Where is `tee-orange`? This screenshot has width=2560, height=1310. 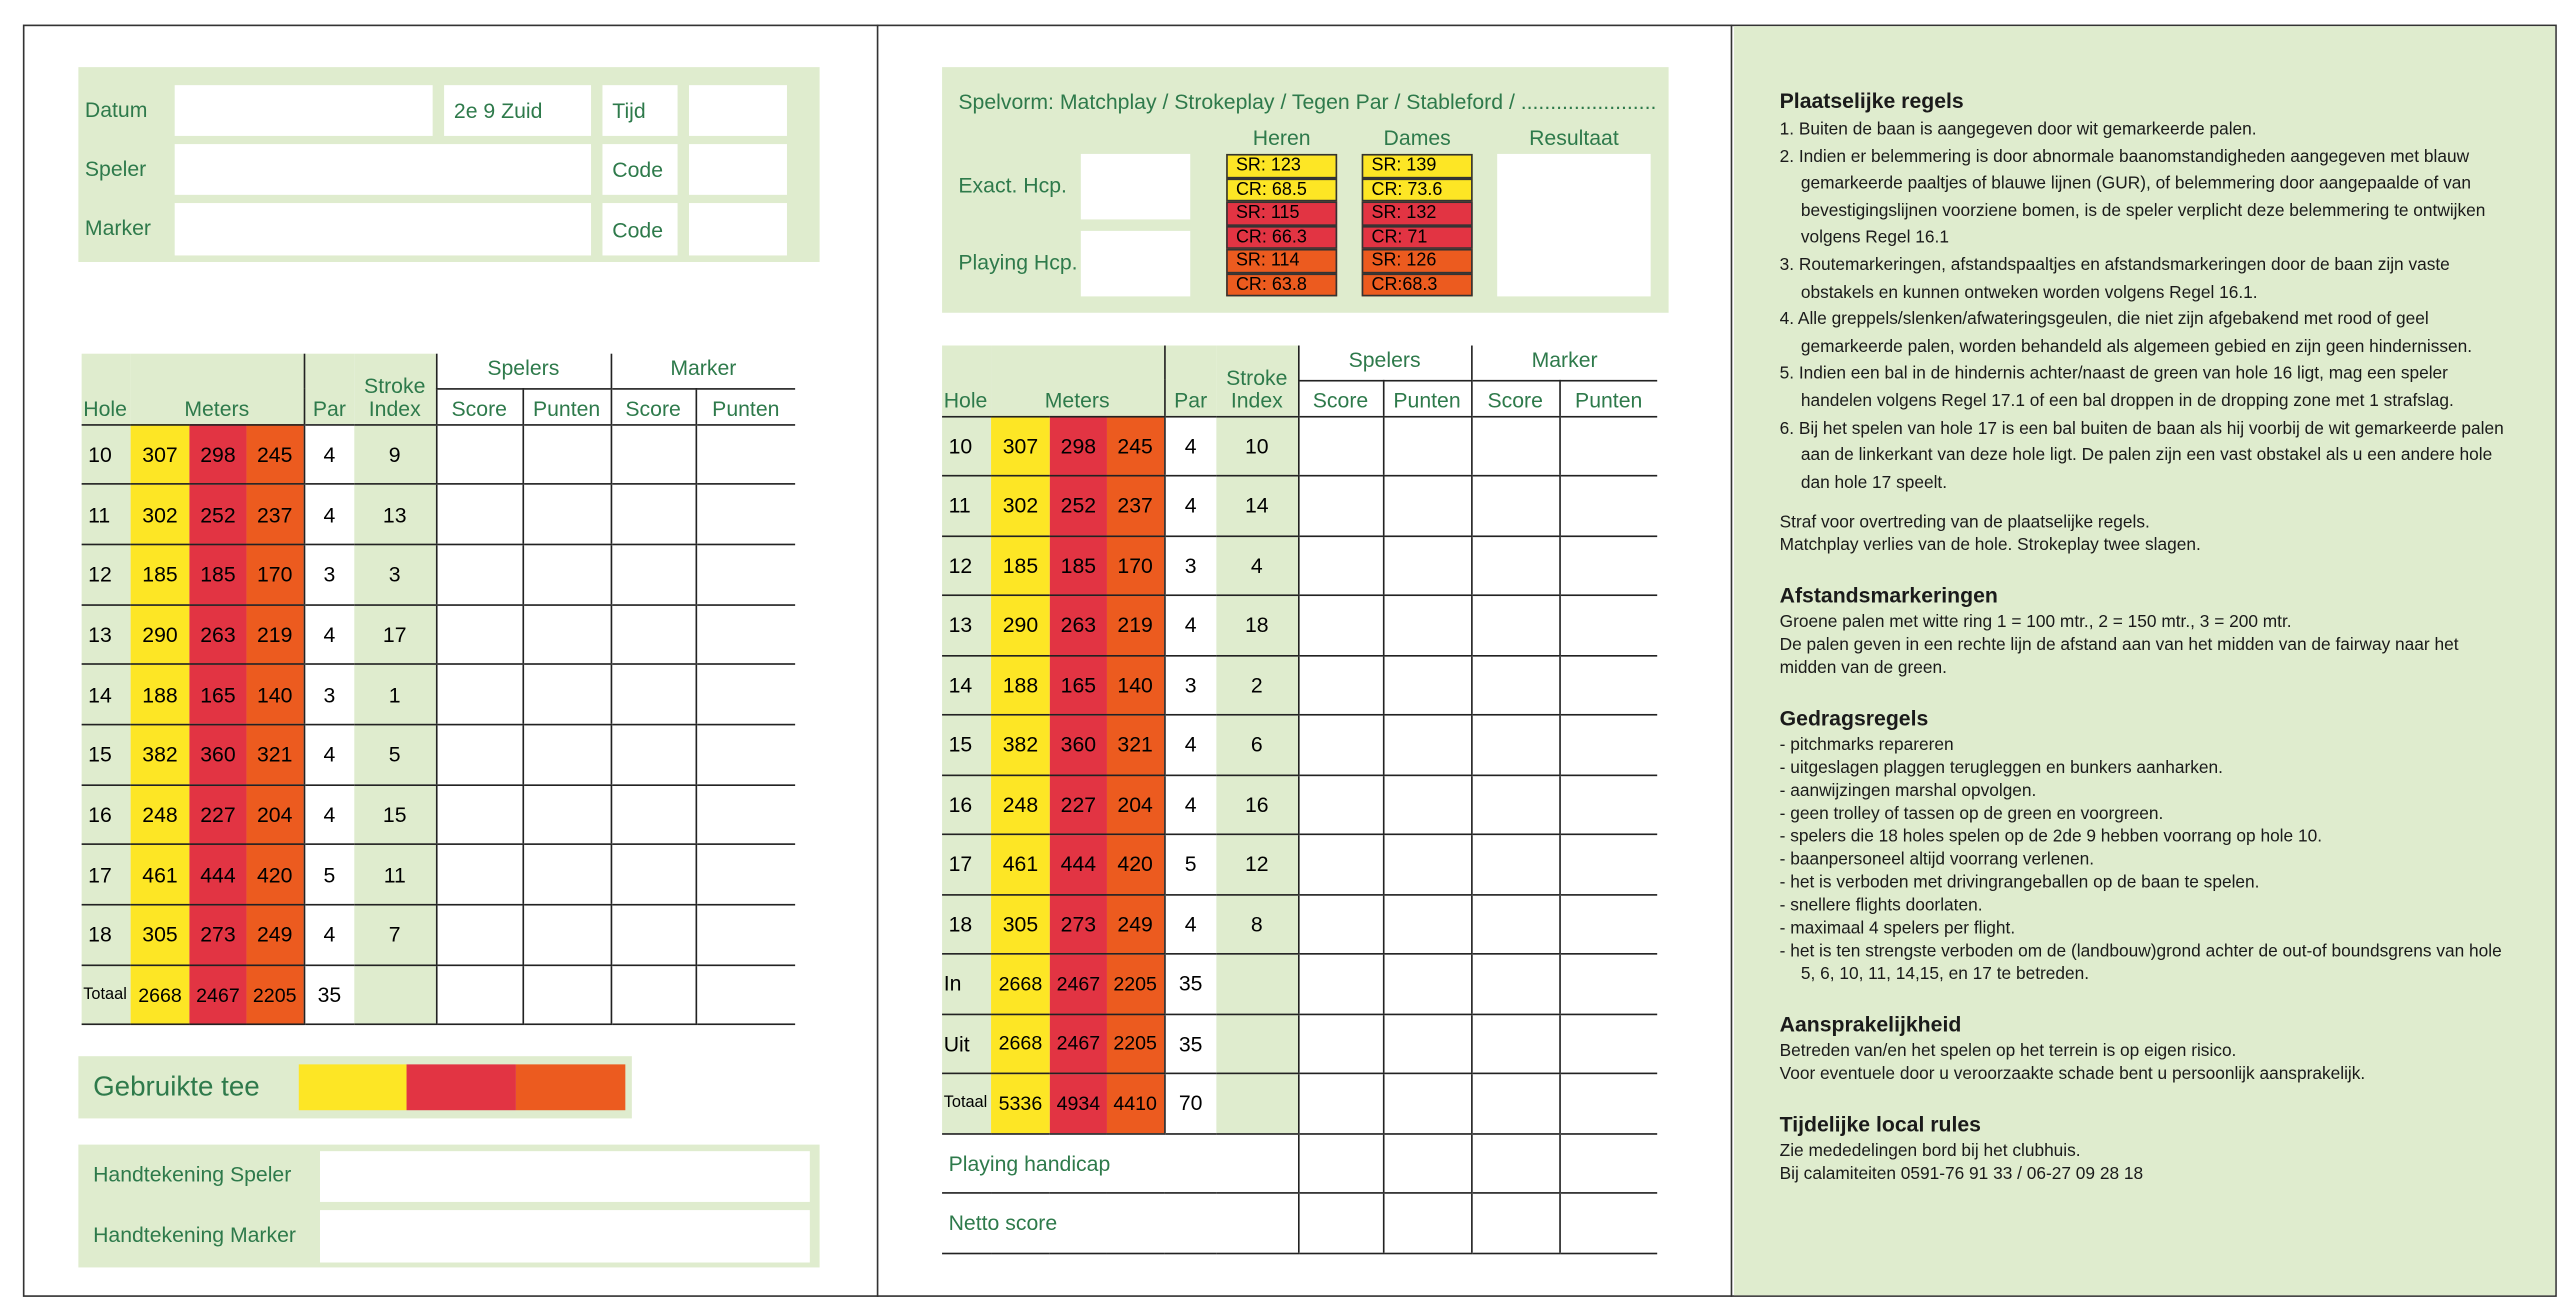 tee-orange is located at coordinates (570, 1087).